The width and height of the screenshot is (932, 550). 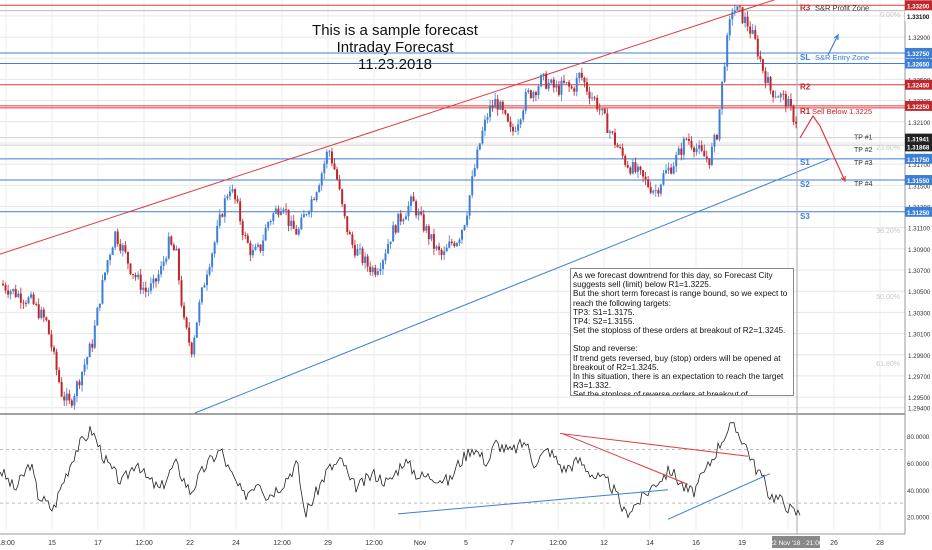 What do you see at coordinates (918, 52) in the screenshot?
I see `sl-price-tag-bg` at bounding box center [918, 52].